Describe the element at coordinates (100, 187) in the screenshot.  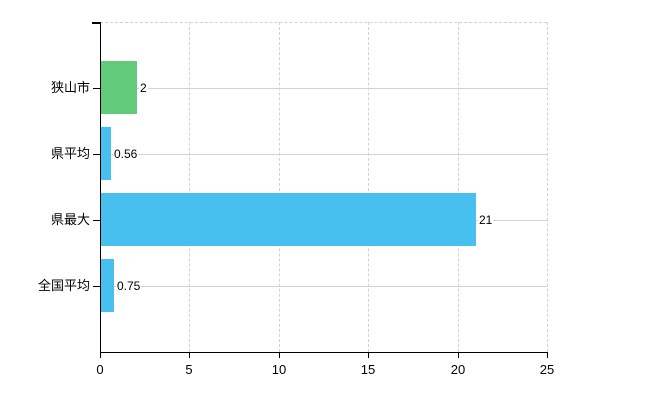
I see `y-axis-line` at that location.